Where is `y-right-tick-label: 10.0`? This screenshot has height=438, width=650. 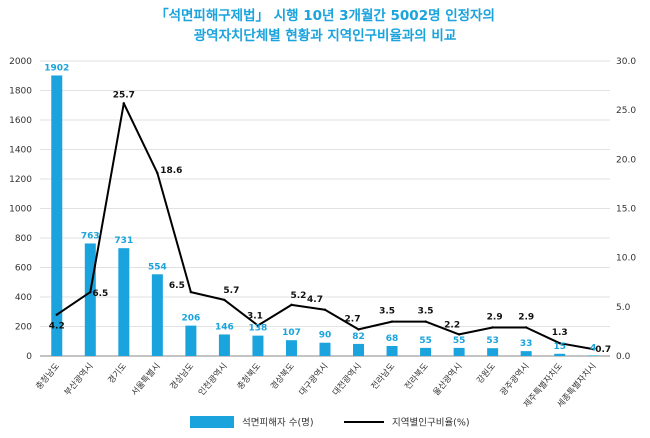 y-right-tick-label: 10.0 is located at coordinates (626, 259).